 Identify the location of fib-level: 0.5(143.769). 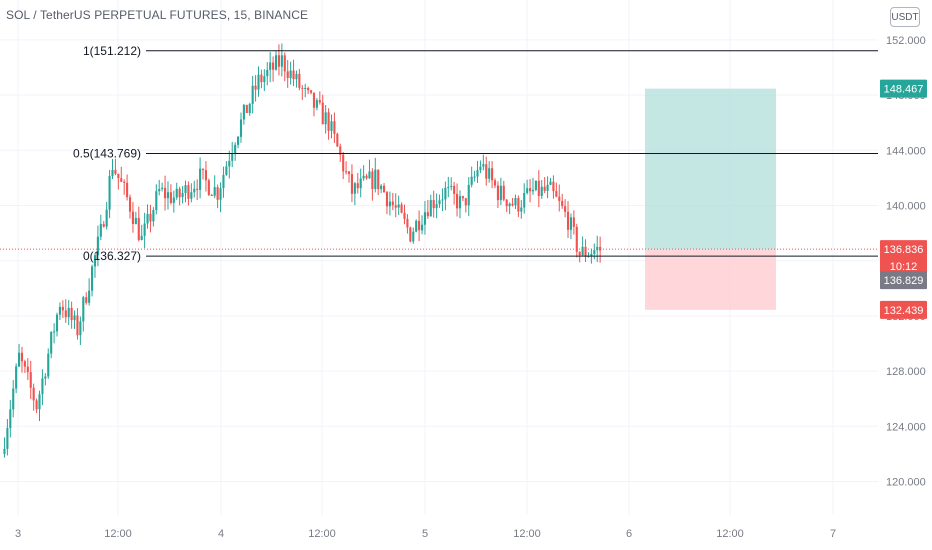
(475, 153).